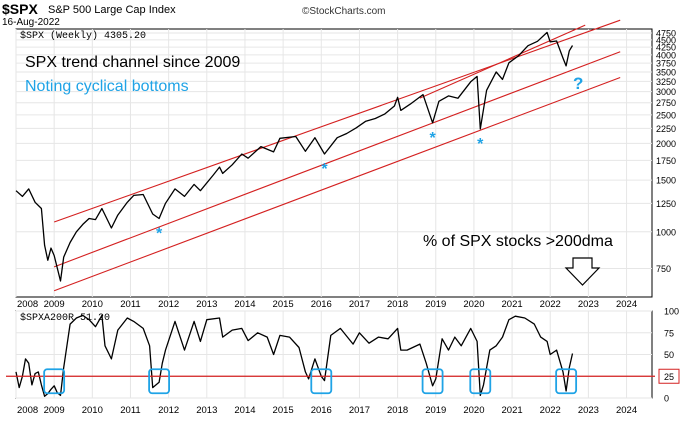 This screenshot has width=700, height=426. I want to click on price-y-tick-label: 3000, so click(666, 92).